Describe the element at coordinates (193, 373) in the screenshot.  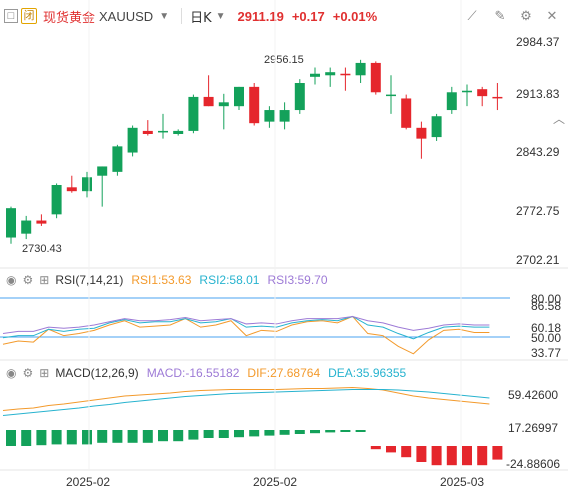
I see `macd-value: MACD:-16.55182` at that location.